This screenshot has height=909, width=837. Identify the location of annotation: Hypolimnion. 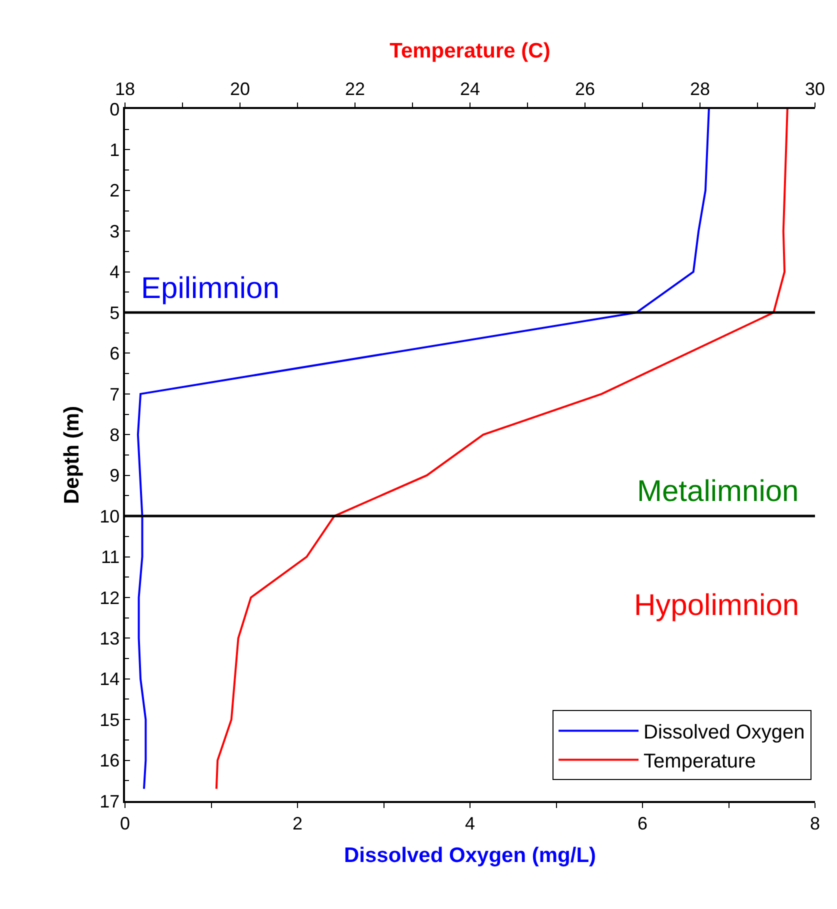
(717, 605).